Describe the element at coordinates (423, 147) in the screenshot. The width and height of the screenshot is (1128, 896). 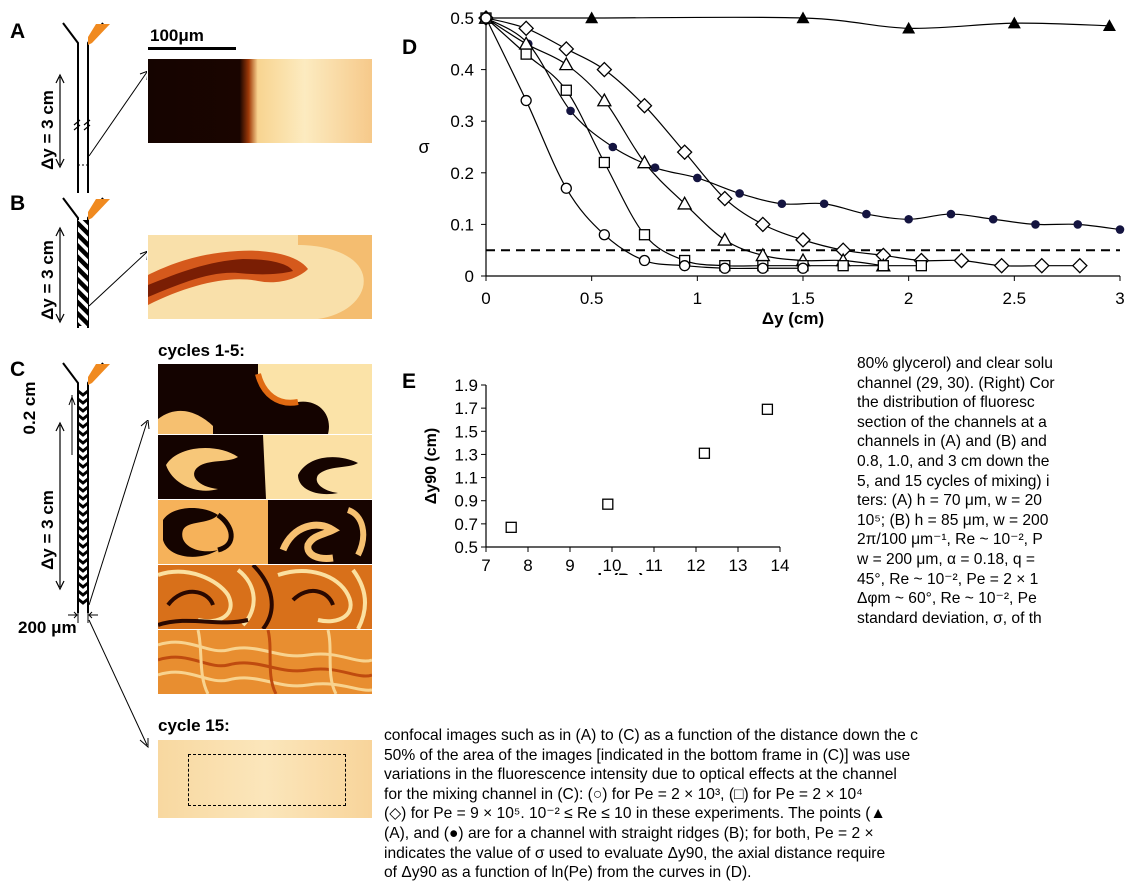
I see `y-axis-label: σ` at that location.